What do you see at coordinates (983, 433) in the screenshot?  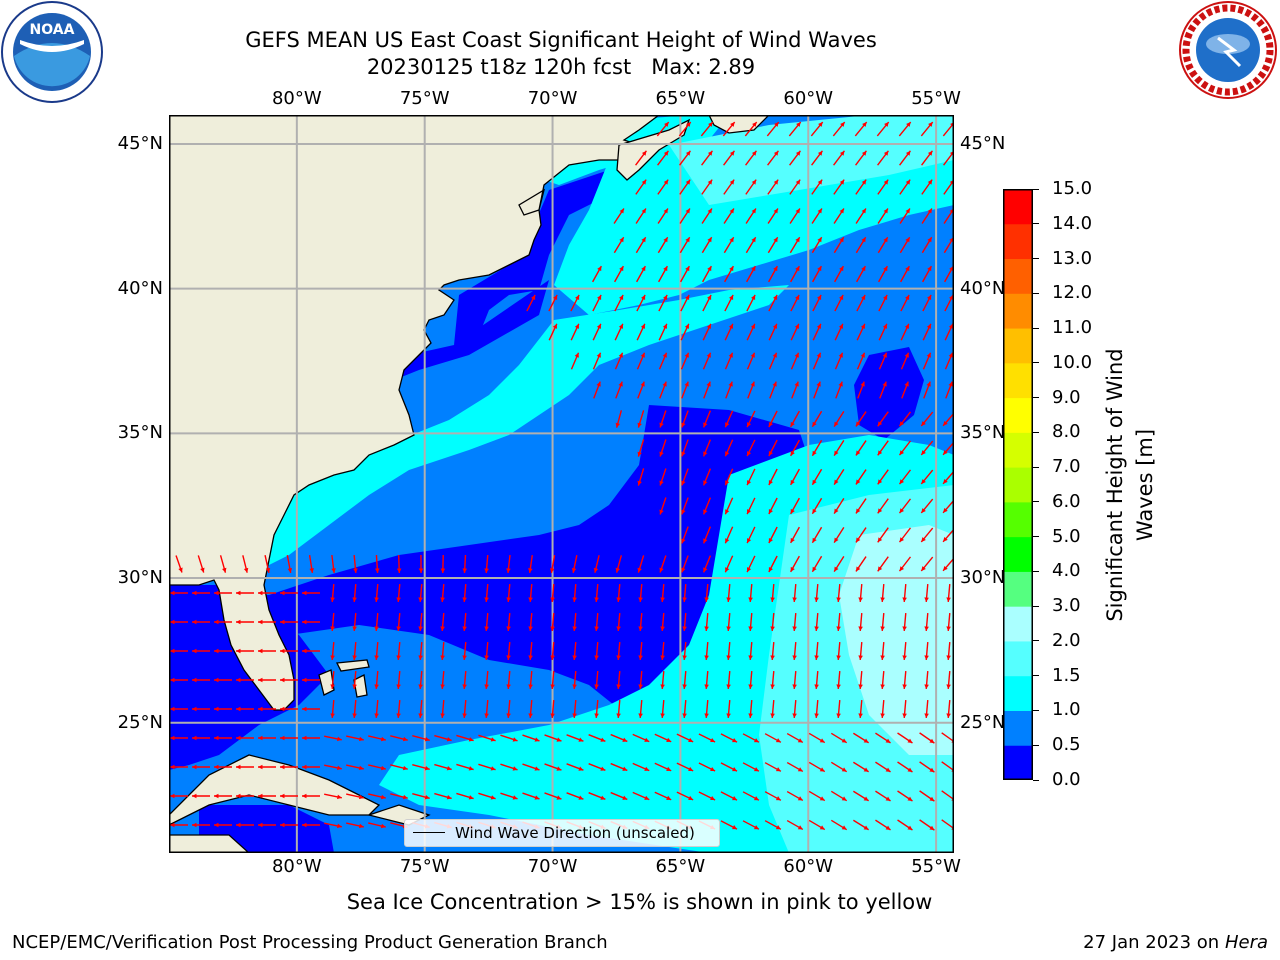 I see `lat-label-right-2: 35°N` at bounding box center [983, 433].